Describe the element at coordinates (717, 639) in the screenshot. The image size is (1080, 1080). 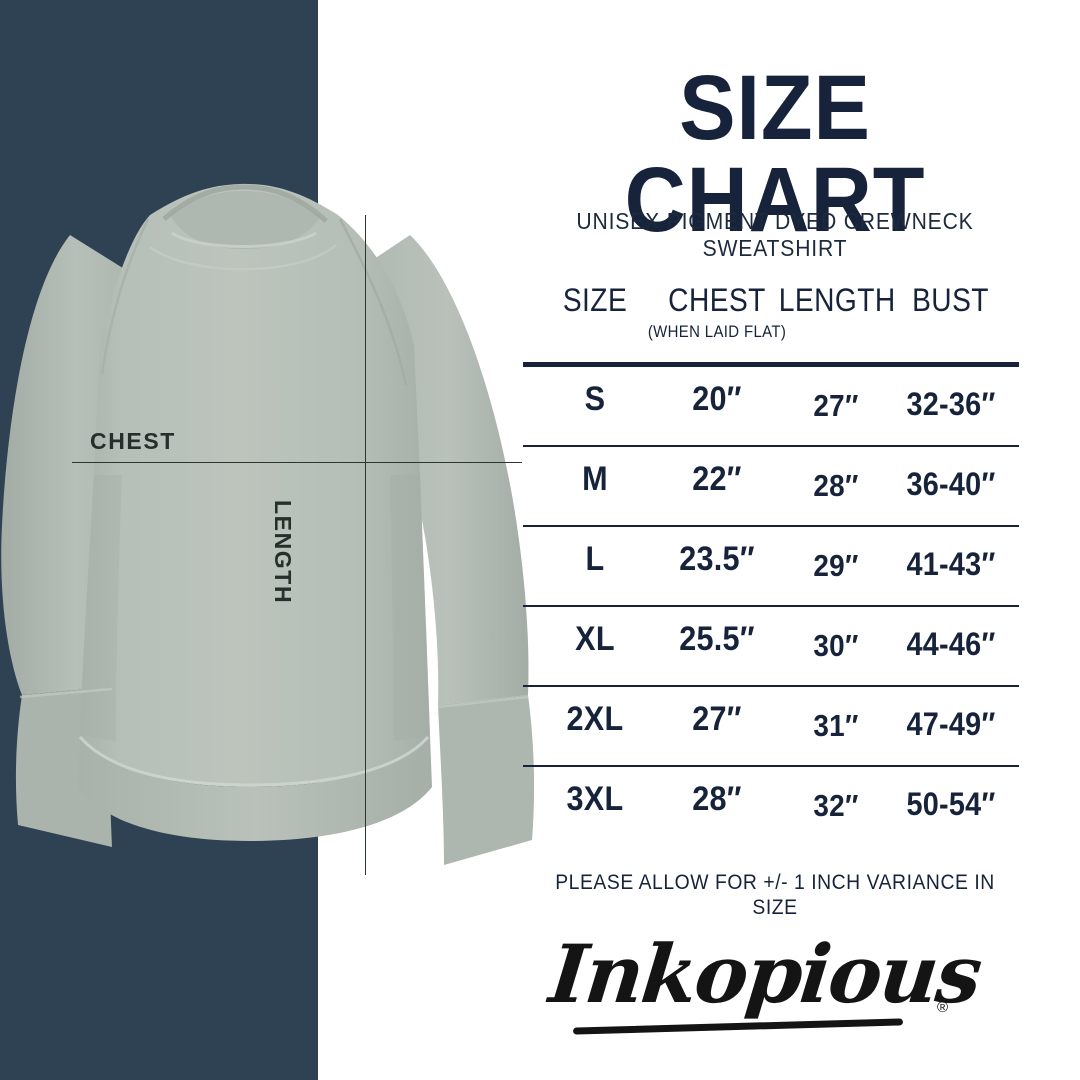
I see `cell-chest: 25.5″` at that location.